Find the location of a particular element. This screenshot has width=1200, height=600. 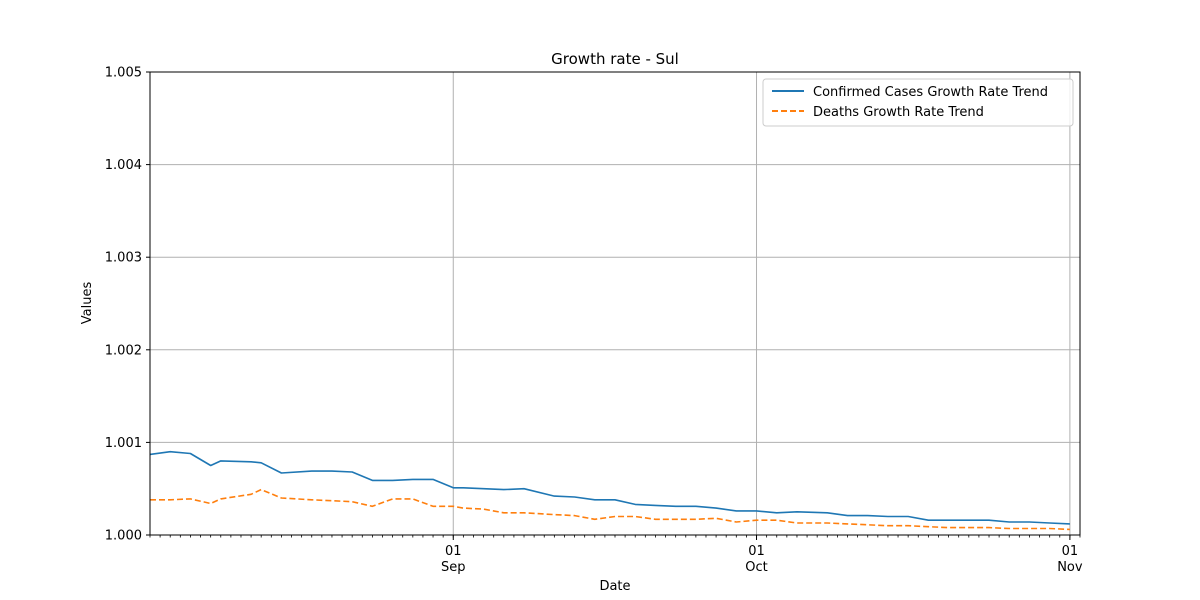

y-axis-label: Values is located at coordinates (87, 303).